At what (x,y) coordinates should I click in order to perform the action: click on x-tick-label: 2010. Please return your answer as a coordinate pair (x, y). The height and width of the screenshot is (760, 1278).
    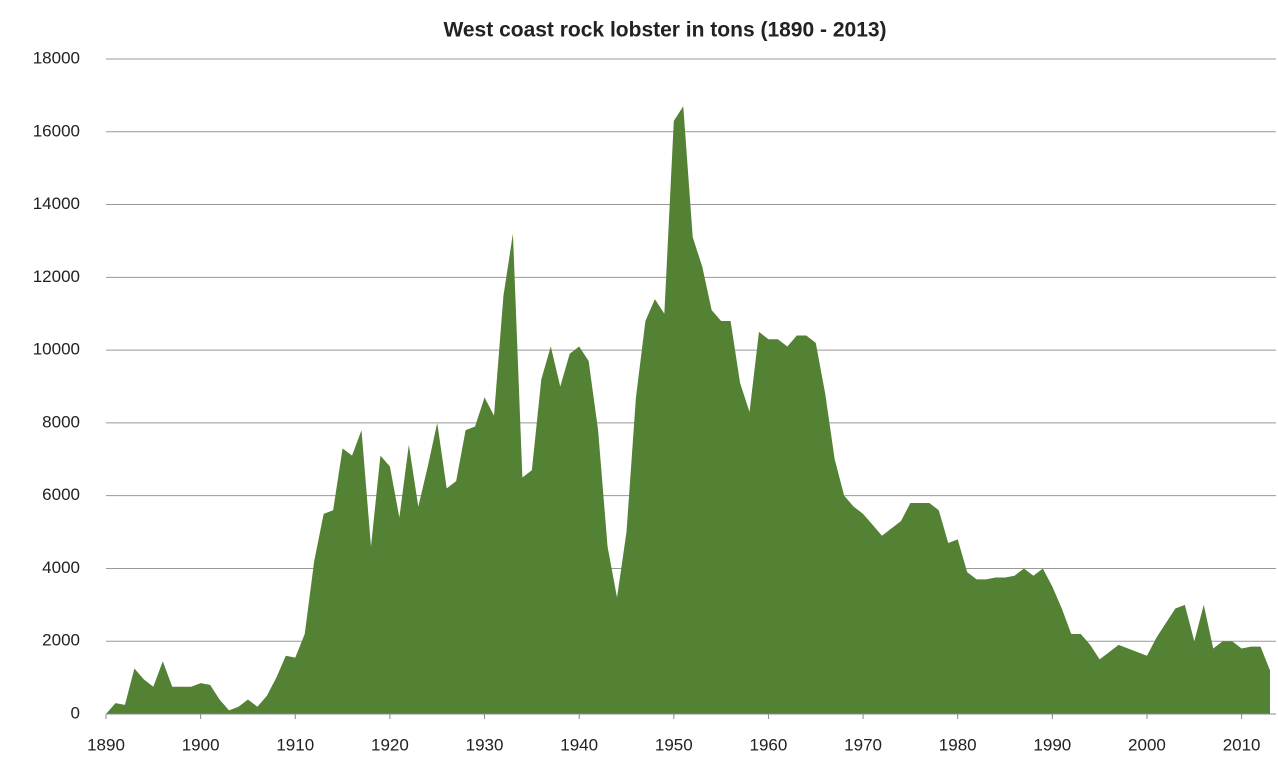
    Looking at the image, I should click on (1242, 744).